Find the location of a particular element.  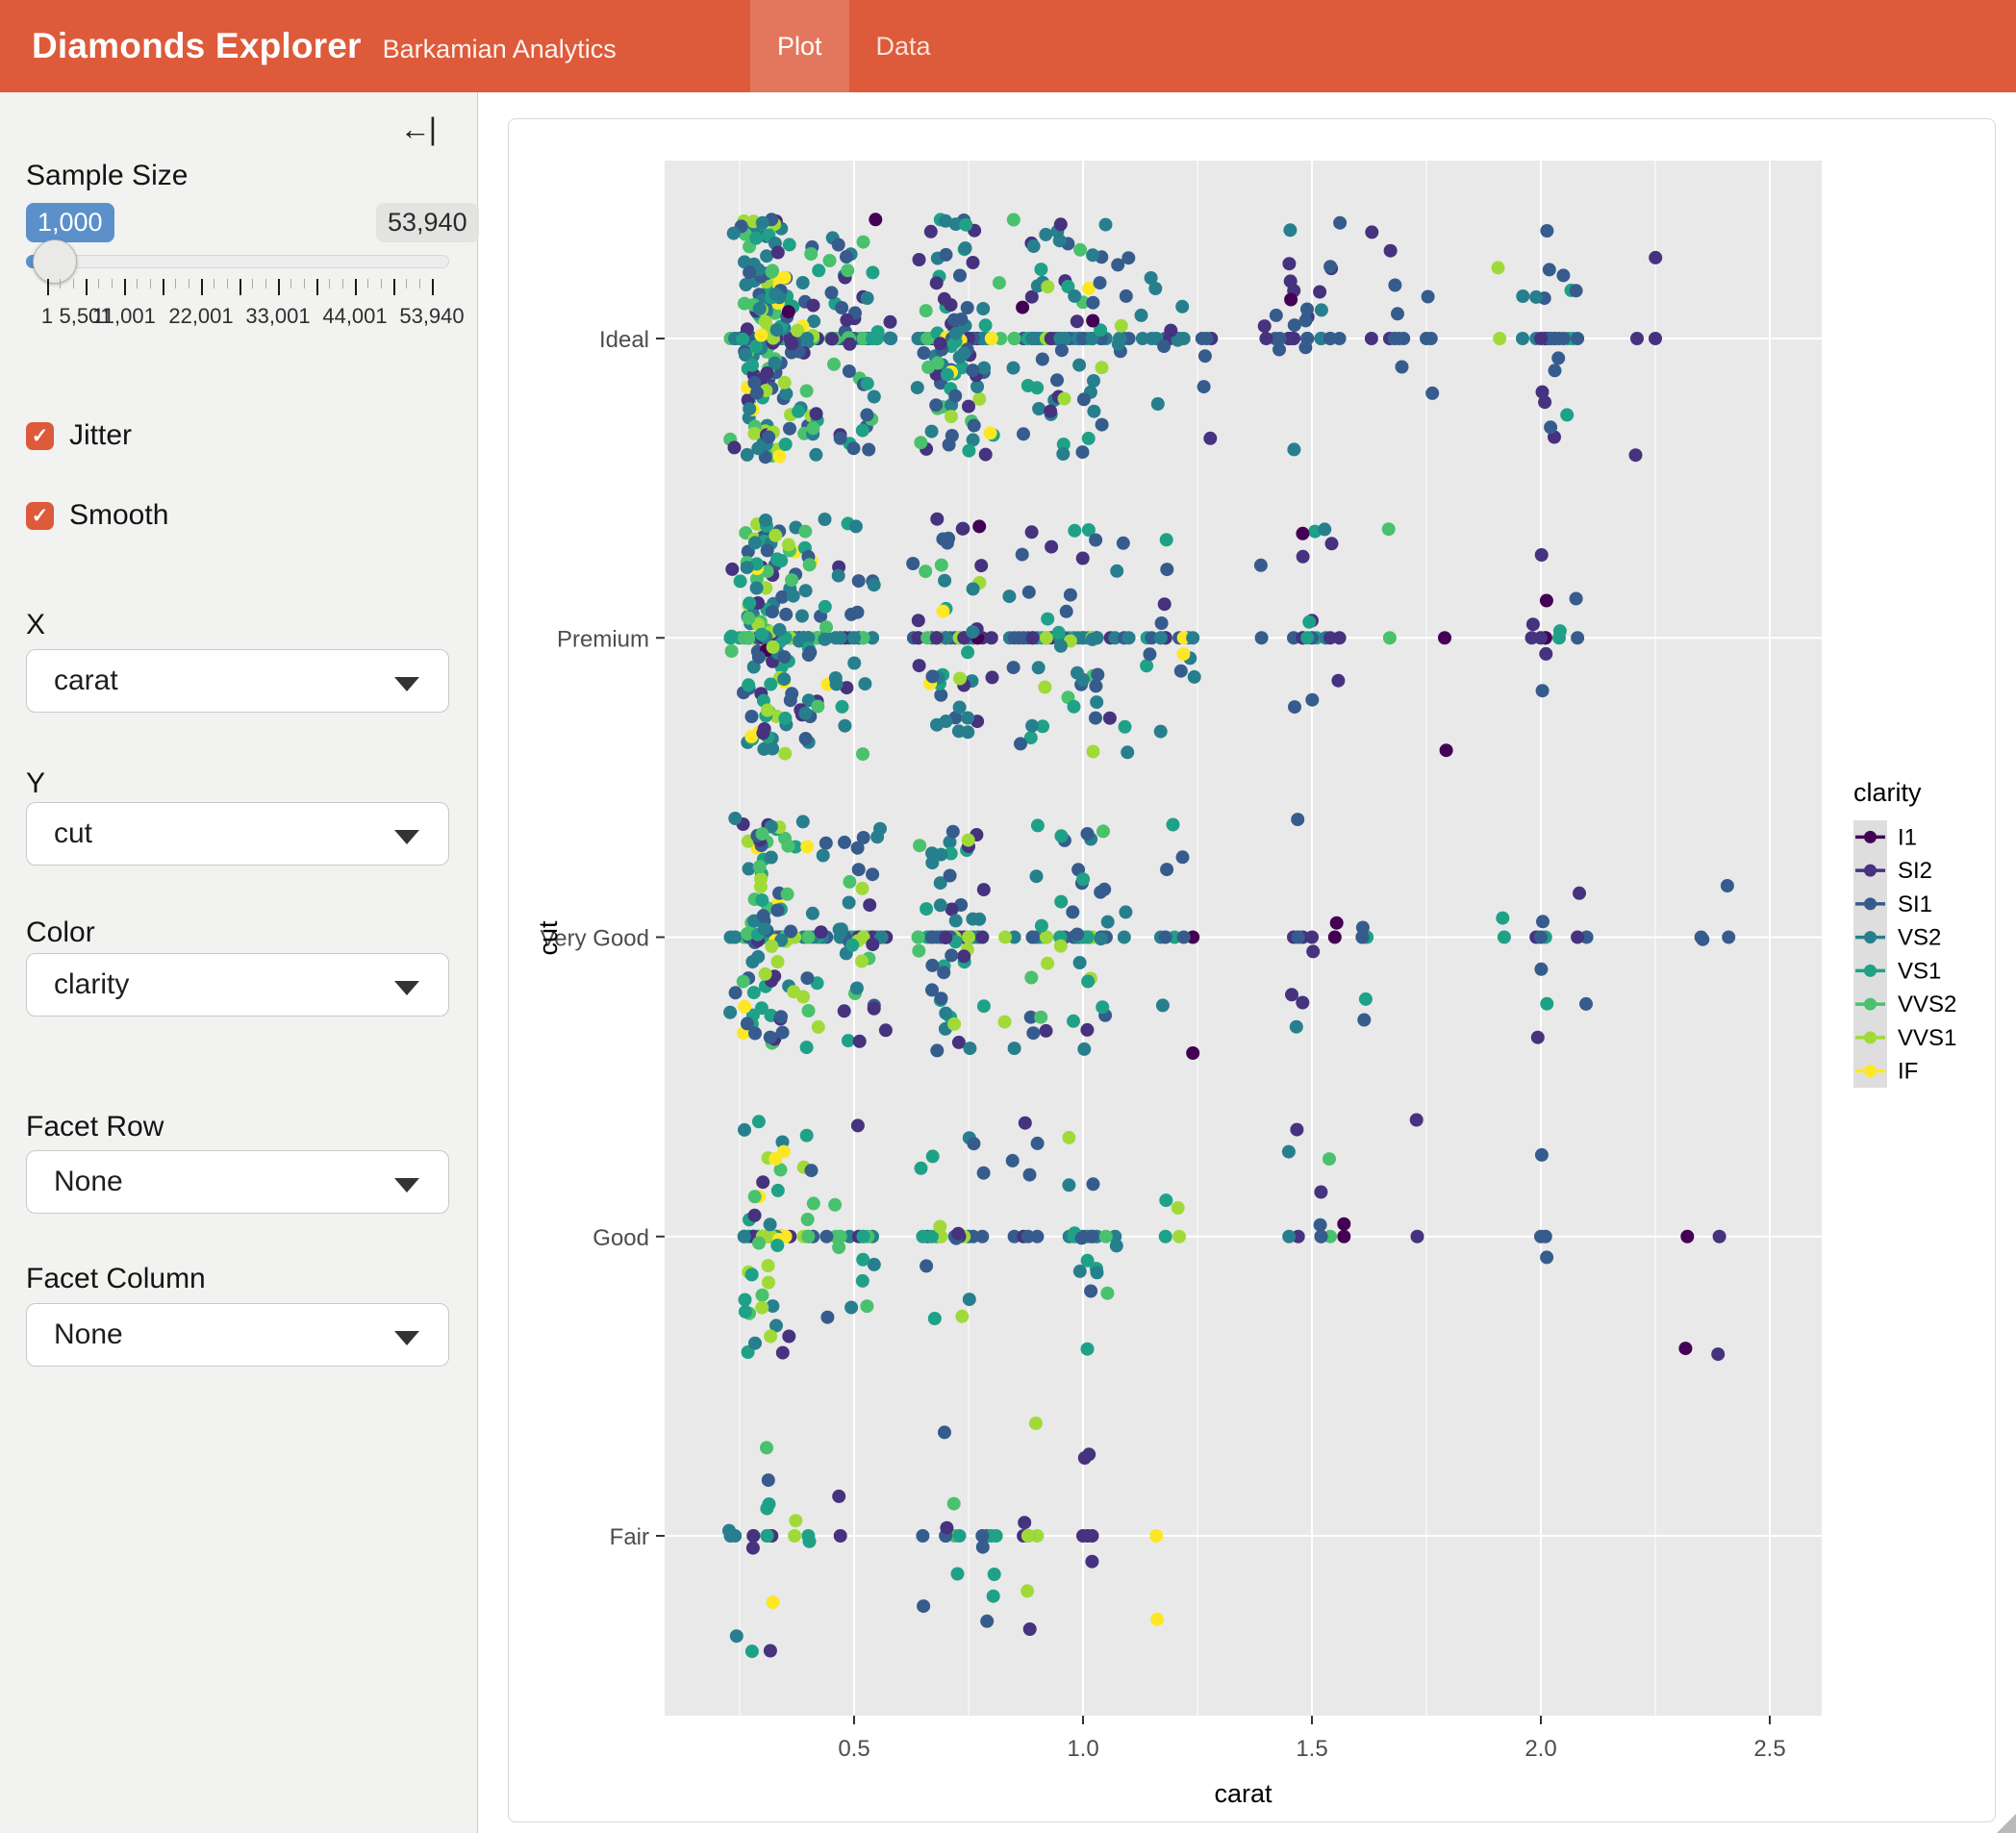

select-y: cut is located at coordinates (238, 834).